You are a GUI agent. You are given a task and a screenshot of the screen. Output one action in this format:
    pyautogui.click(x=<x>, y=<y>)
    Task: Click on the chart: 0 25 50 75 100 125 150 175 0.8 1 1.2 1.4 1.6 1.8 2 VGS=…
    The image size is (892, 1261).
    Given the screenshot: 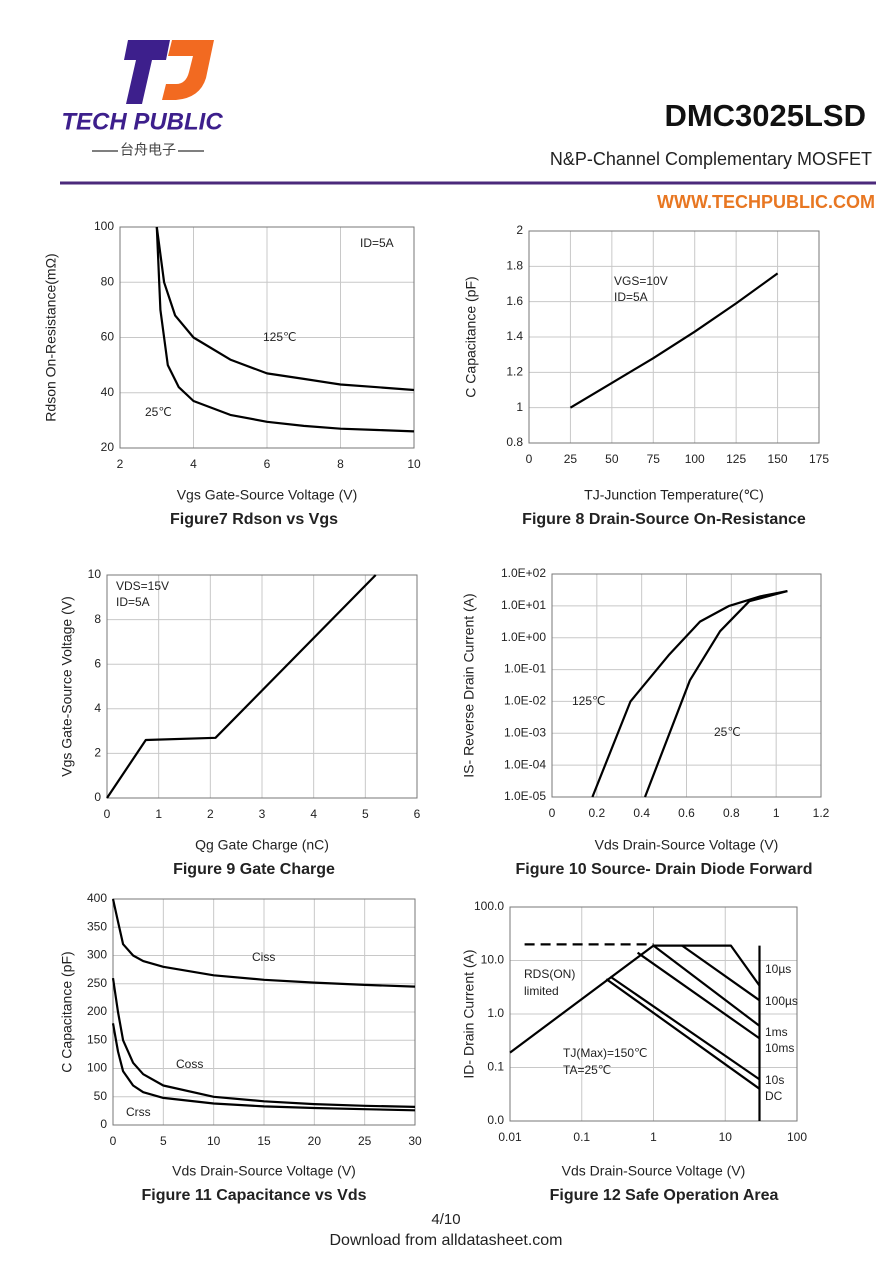 What is the action you would take?
    pyautogui.click(x=646, y=375)
    